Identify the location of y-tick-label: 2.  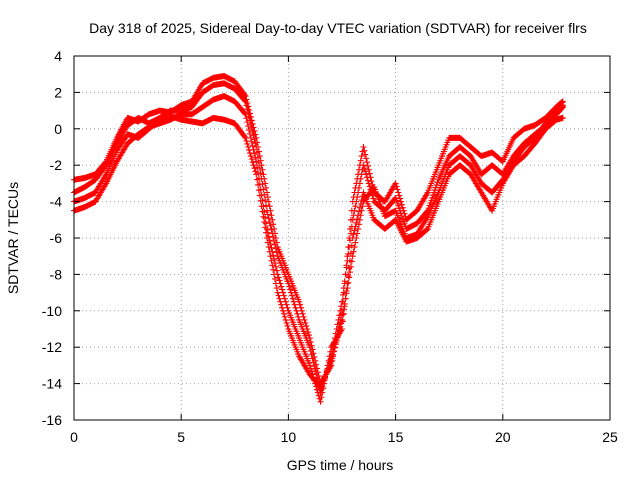
(58, 92).